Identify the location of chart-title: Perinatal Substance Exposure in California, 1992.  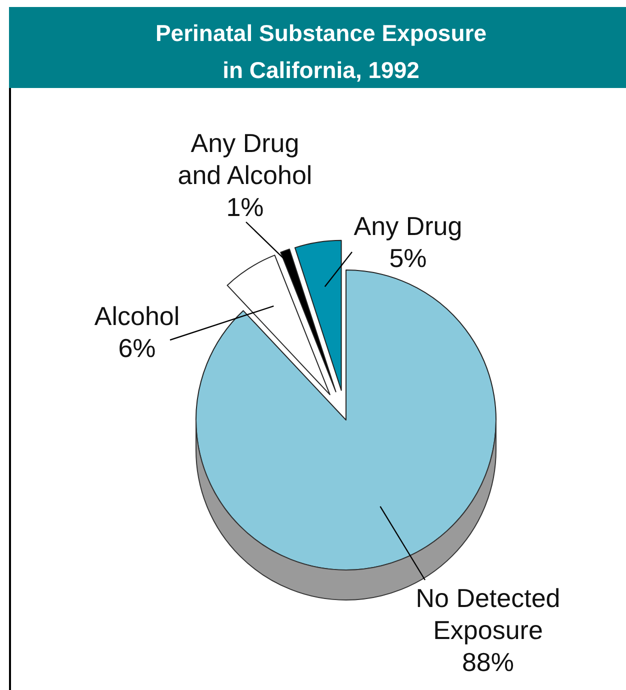
(321, 51).